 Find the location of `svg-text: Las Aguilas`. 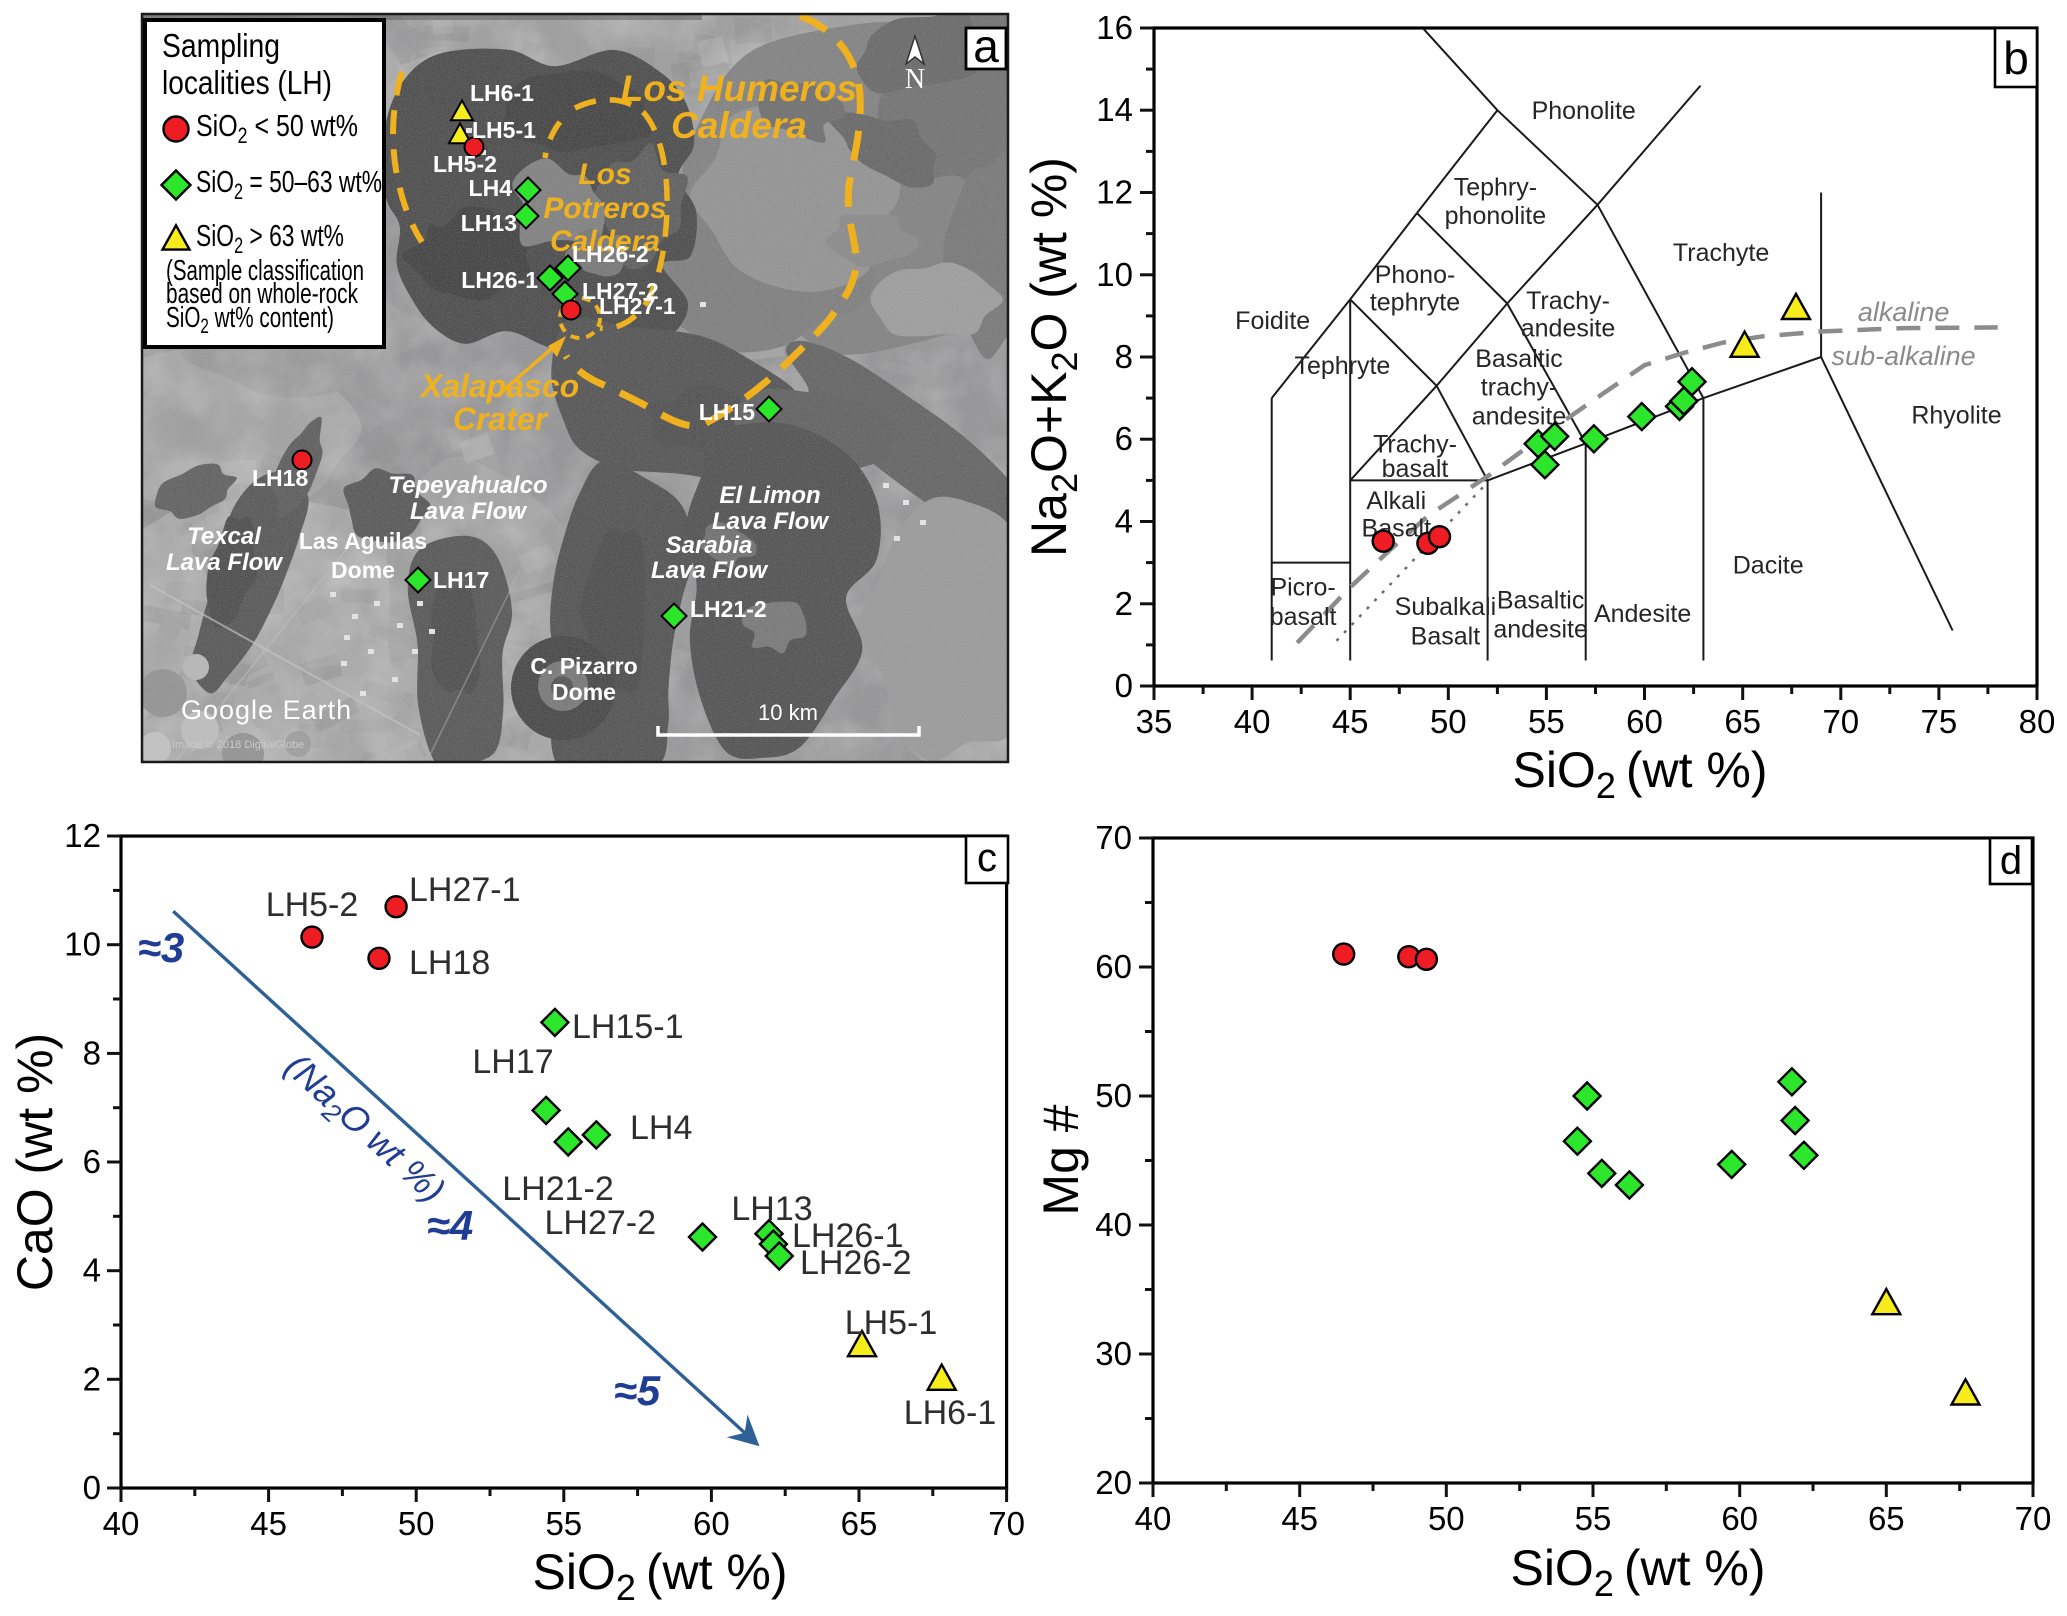

svg-text: Las Aguilas is located at coordinates (363, 541).